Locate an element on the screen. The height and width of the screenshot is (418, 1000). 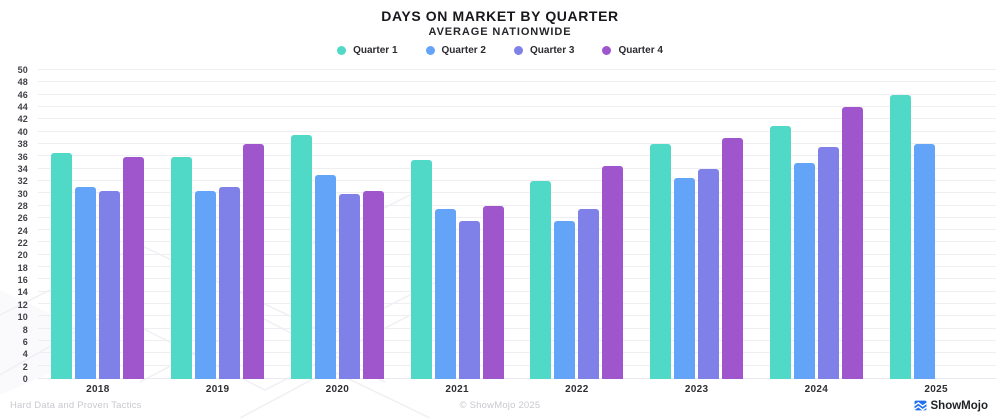
x-axis-label-2025: 2025 is located at coordinates (936, 389).